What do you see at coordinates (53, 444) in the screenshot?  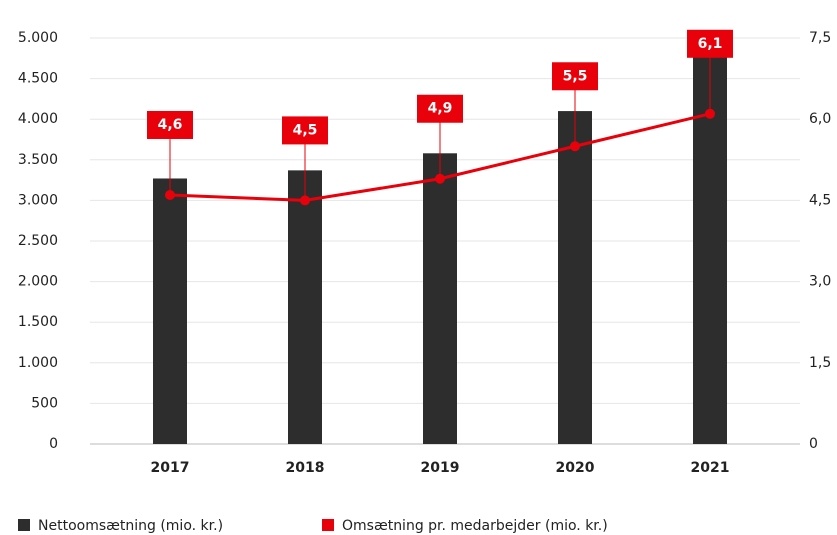 I see `y-tick-label: 0` at bounding box center [53, 444].